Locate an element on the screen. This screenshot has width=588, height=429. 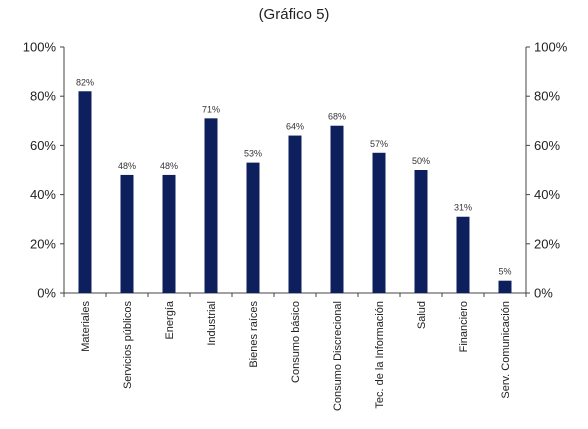
y-tick-label-right: 40% is located at coordinates (547, 194).